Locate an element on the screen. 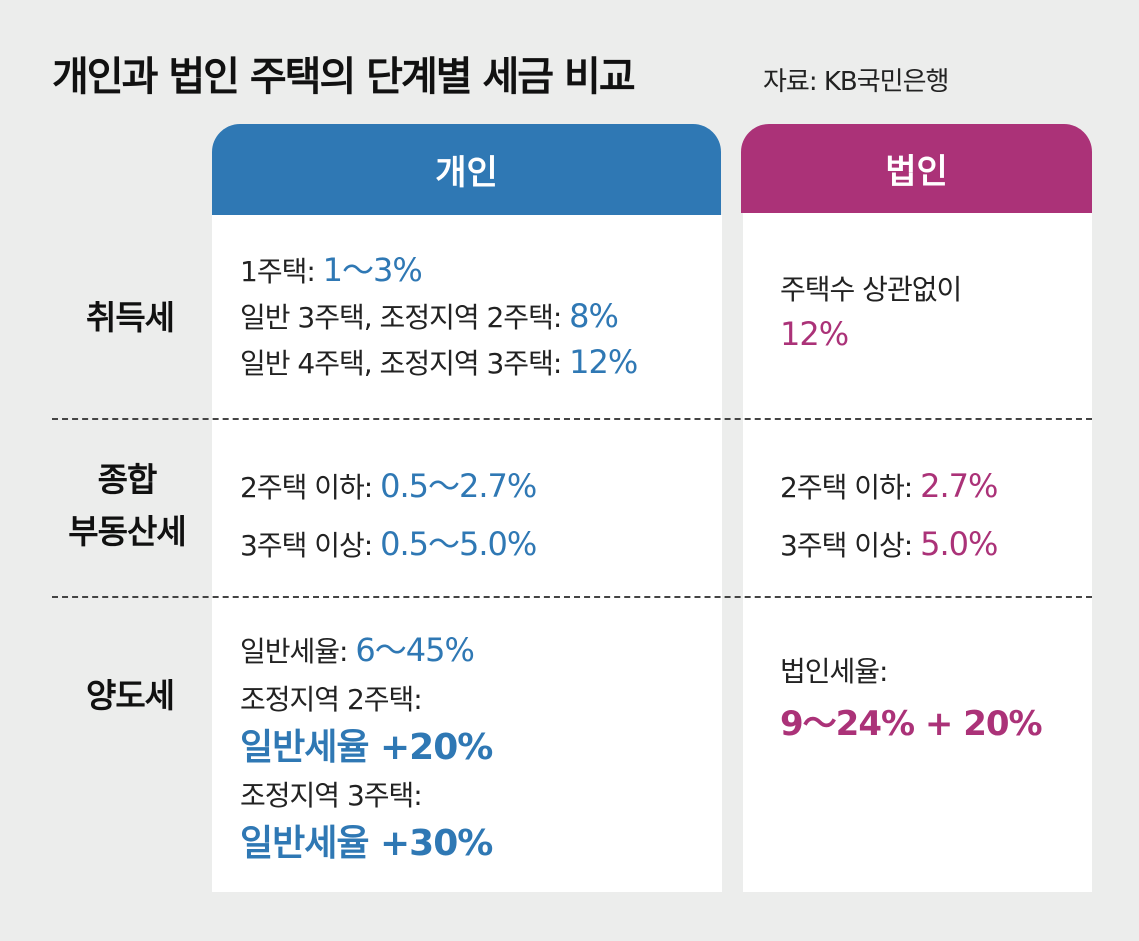  transfer-ind-general: 일반세율: 6～45% is located at coordinates (357, 650).